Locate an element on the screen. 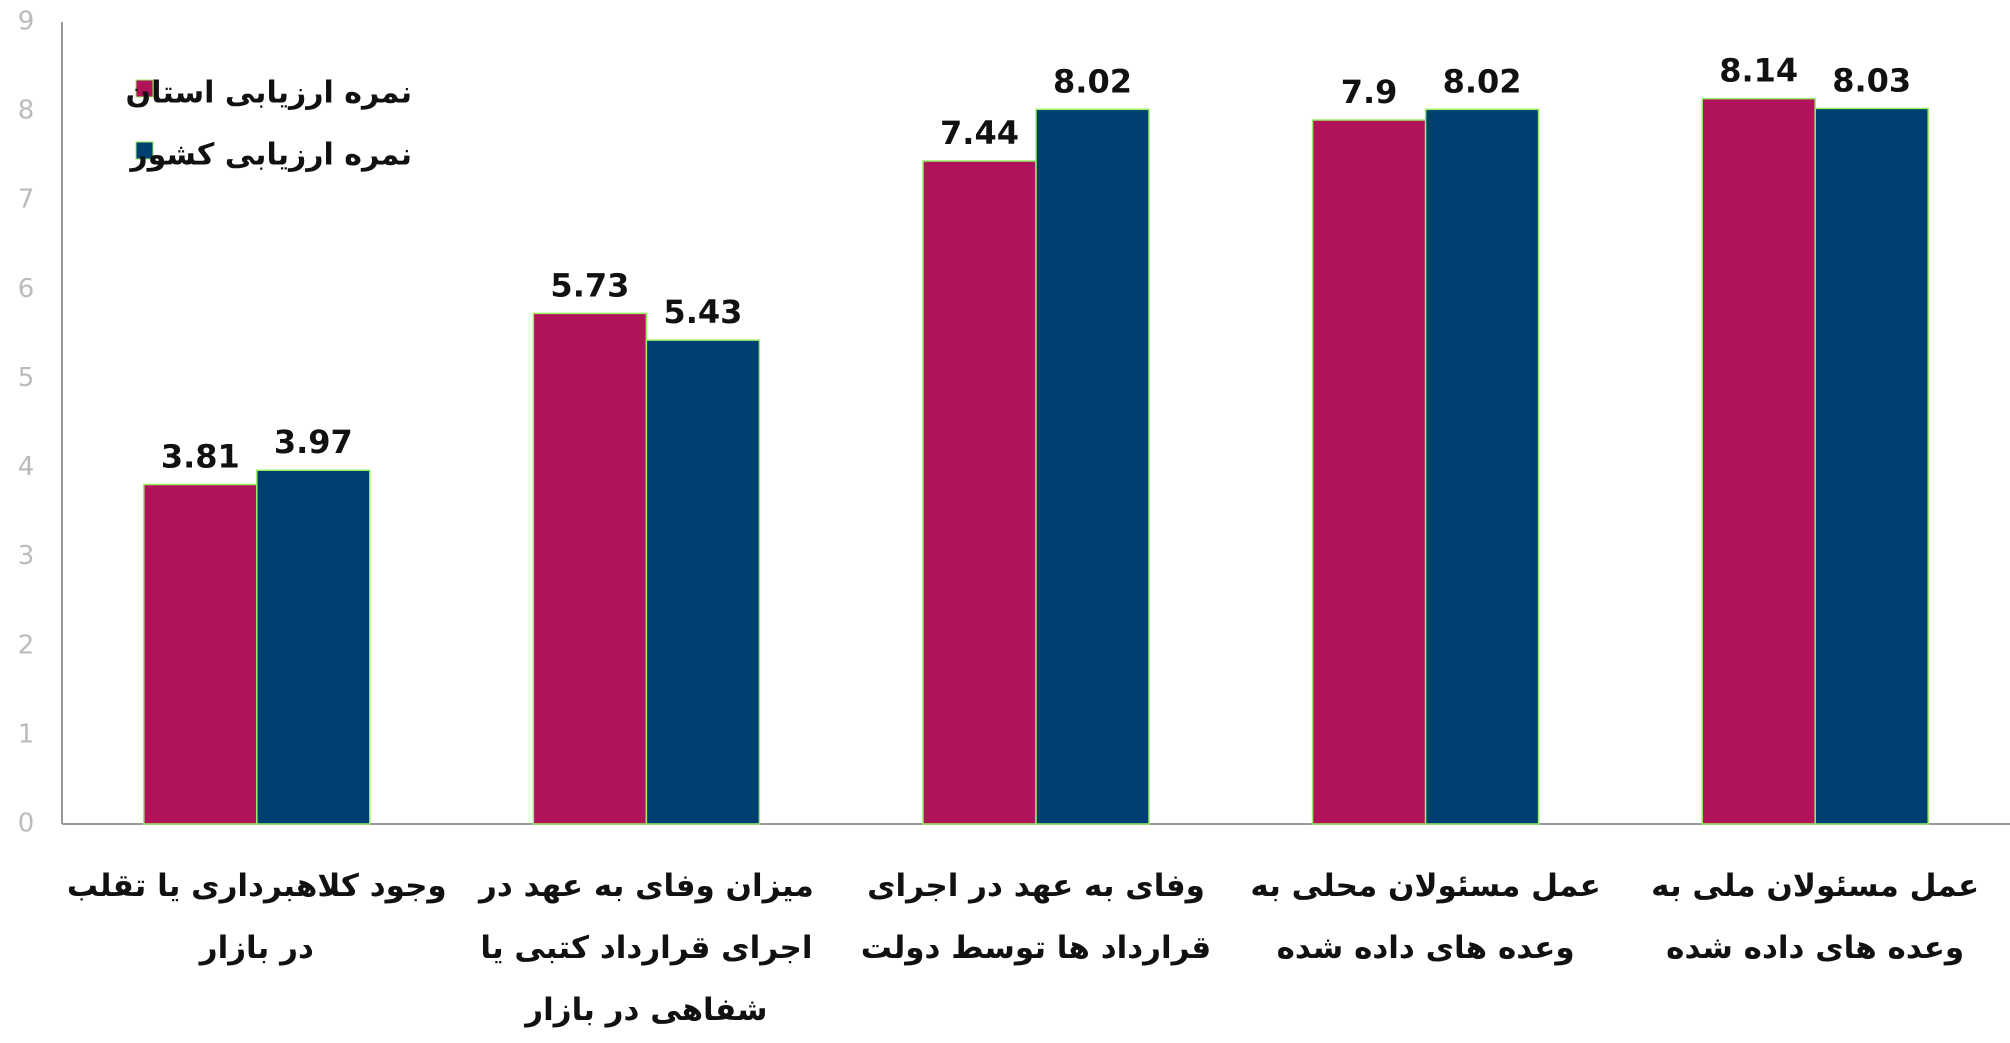 The height and width of the screenshot is (1043, 2010). y-tick-label: 7 is located at coordinates (26, 200).